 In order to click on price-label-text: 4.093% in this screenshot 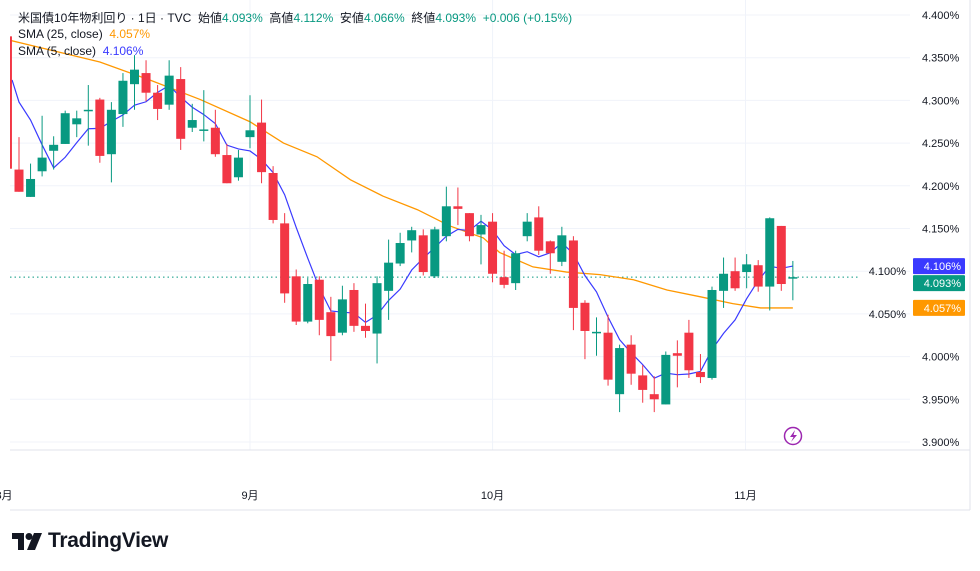, I will do `click(943, 284)`.